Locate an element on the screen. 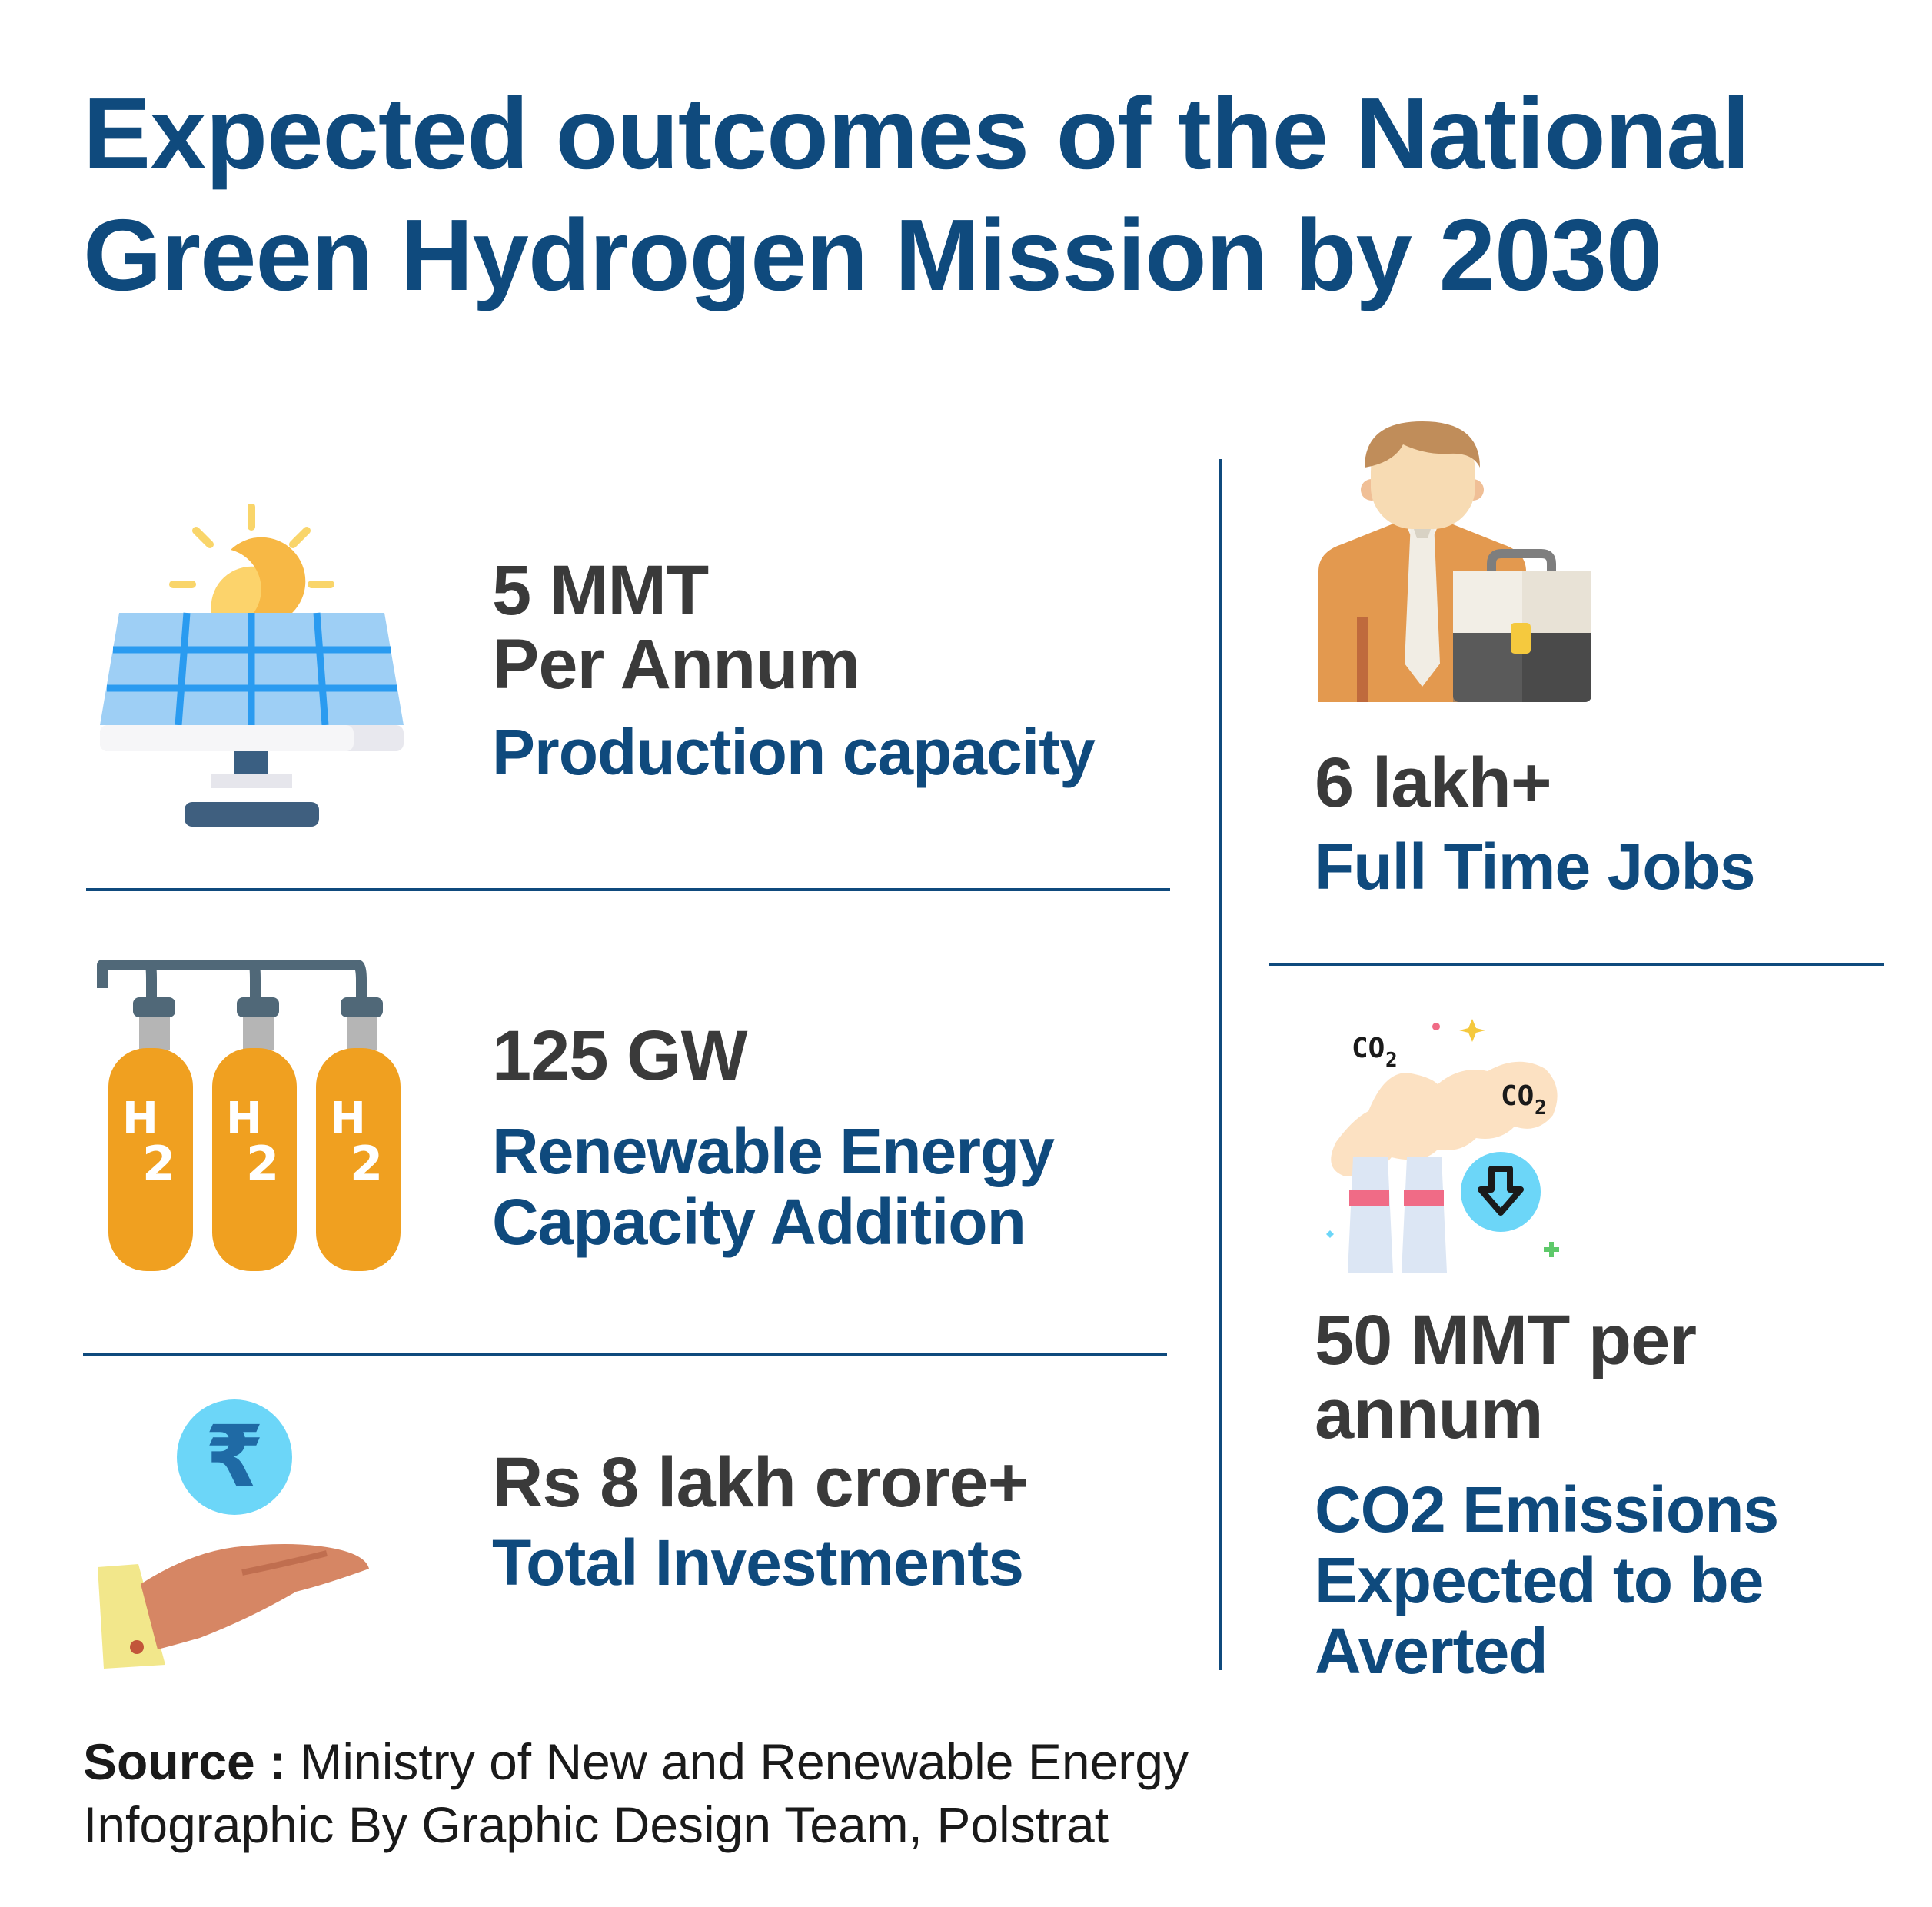  h2-label-3-h: H is located at coordinates (348, 1118).